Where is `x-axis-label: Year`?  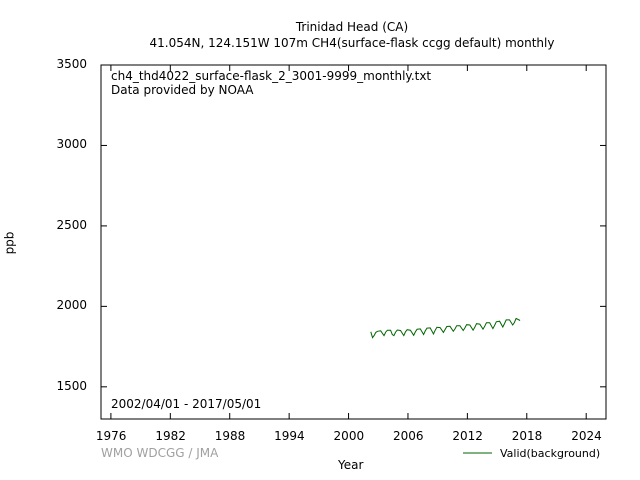
x-axis-label: Year is located at coordinates (351, 465).